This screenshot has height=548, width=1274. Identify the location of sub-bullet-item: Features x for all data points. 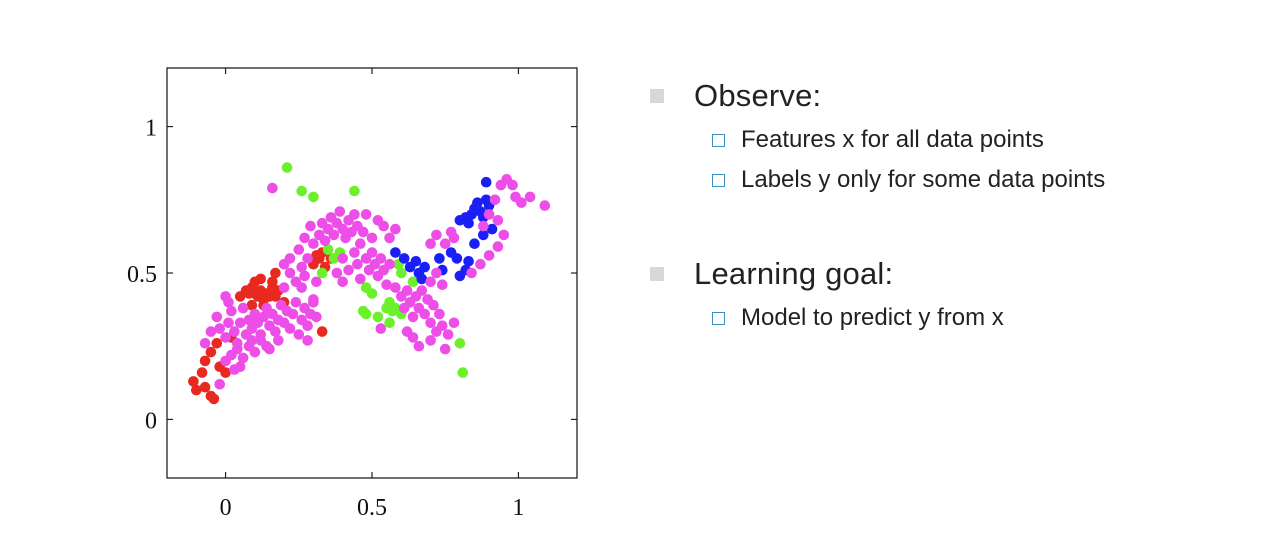
(981, 140).